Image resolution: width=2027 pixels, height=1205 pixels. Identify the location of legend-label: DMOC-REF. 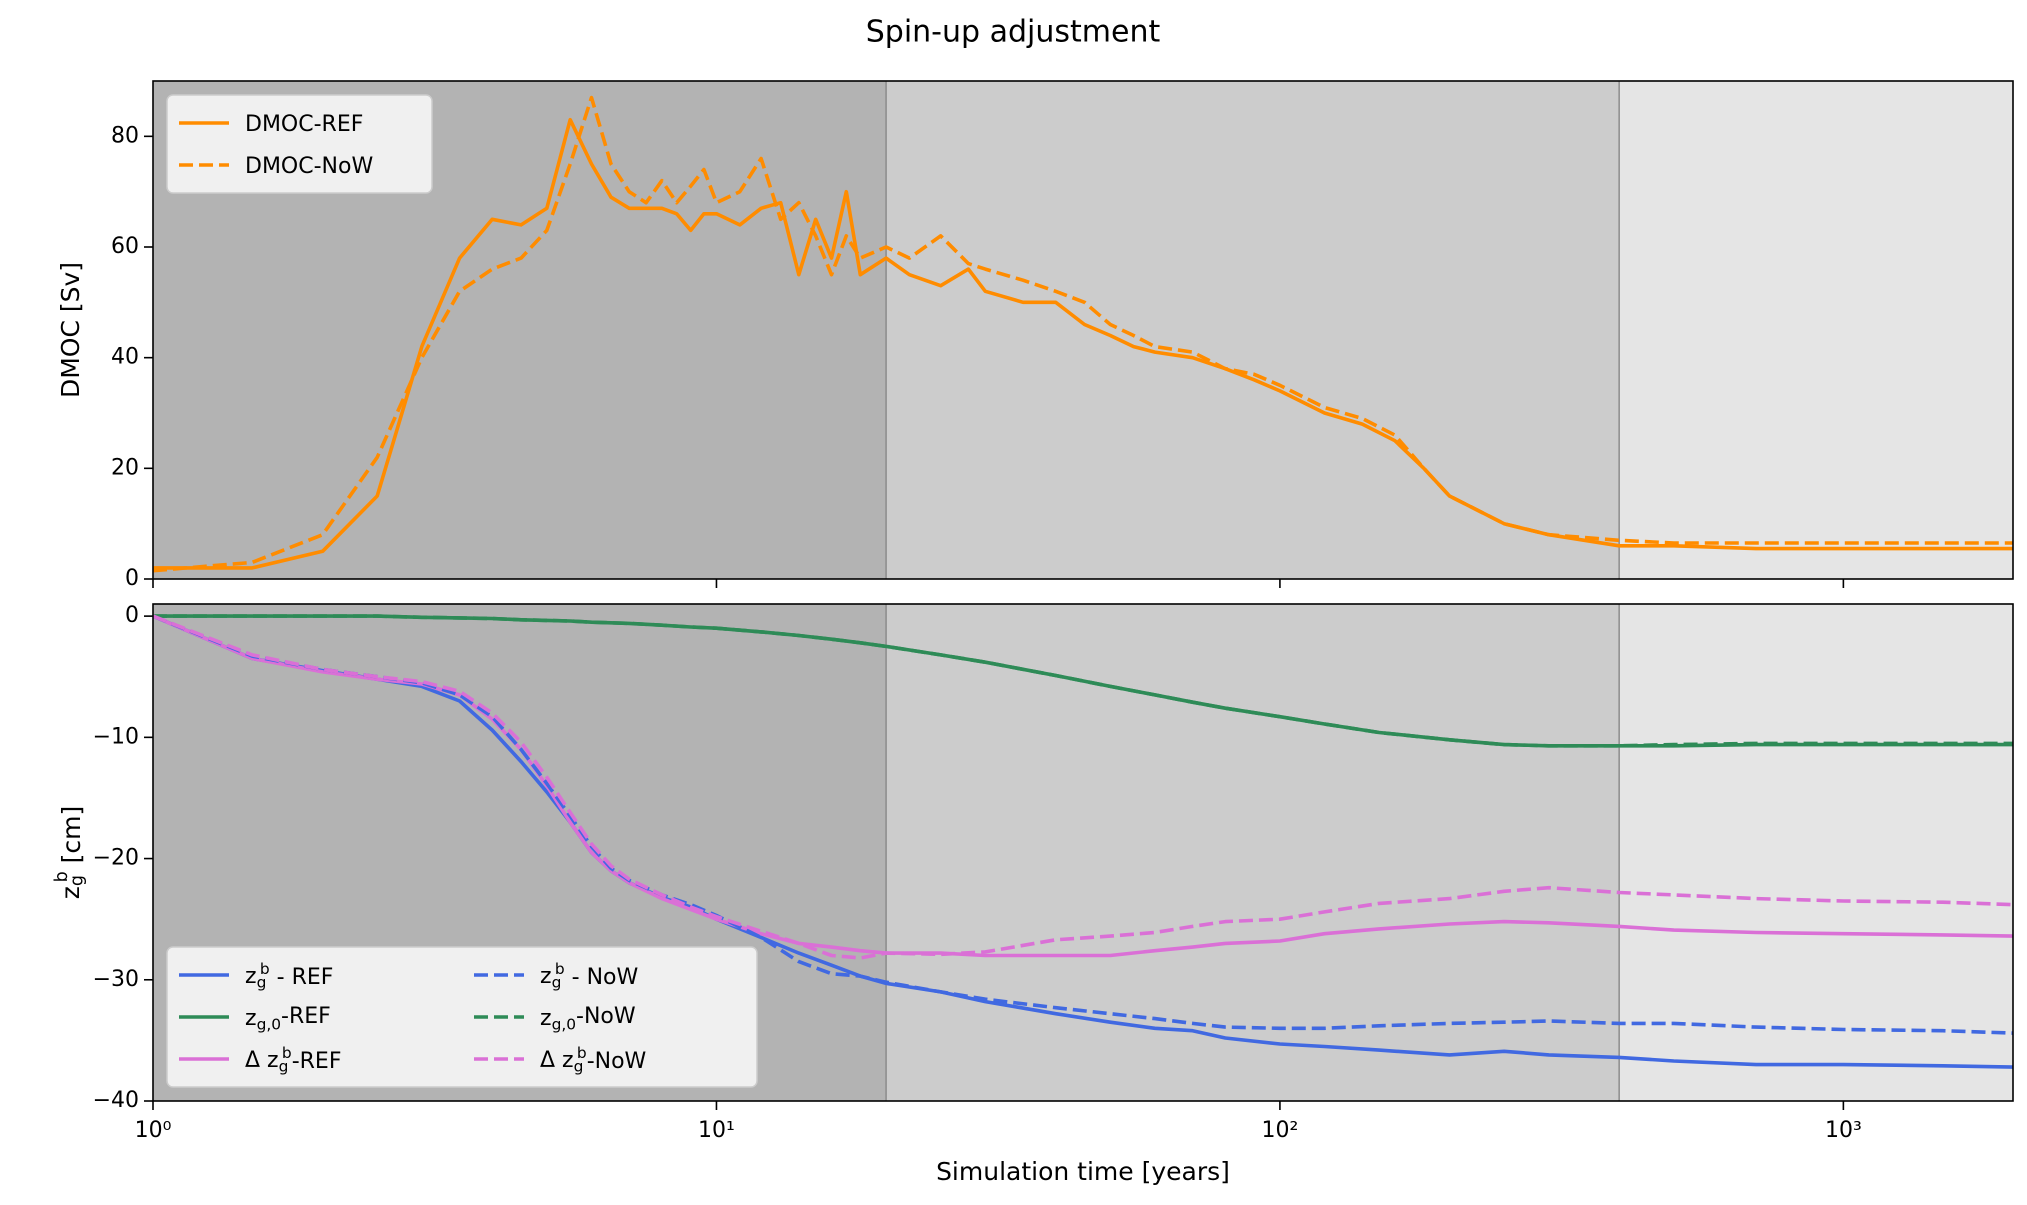
(304, 124).